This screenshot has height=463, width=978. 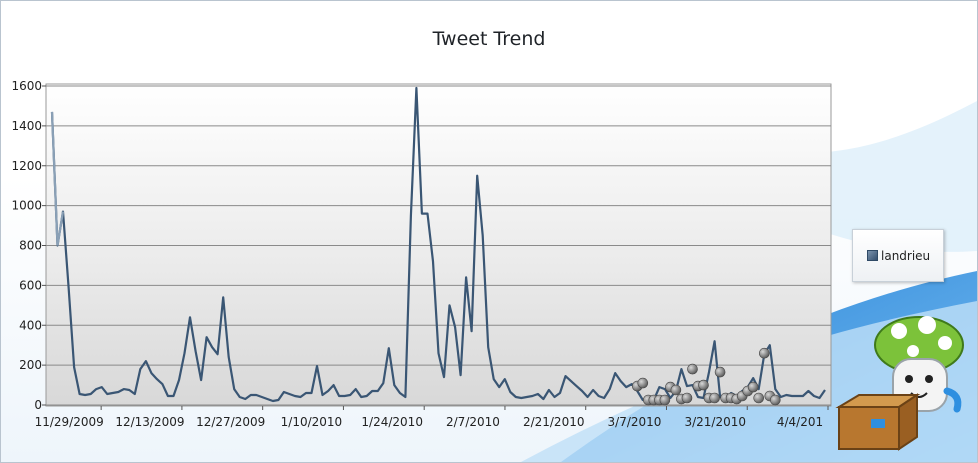 I want to click on y-axis: 0 200 400 600 800 1000 1200 1400 1600, so click(x=28, y=245).